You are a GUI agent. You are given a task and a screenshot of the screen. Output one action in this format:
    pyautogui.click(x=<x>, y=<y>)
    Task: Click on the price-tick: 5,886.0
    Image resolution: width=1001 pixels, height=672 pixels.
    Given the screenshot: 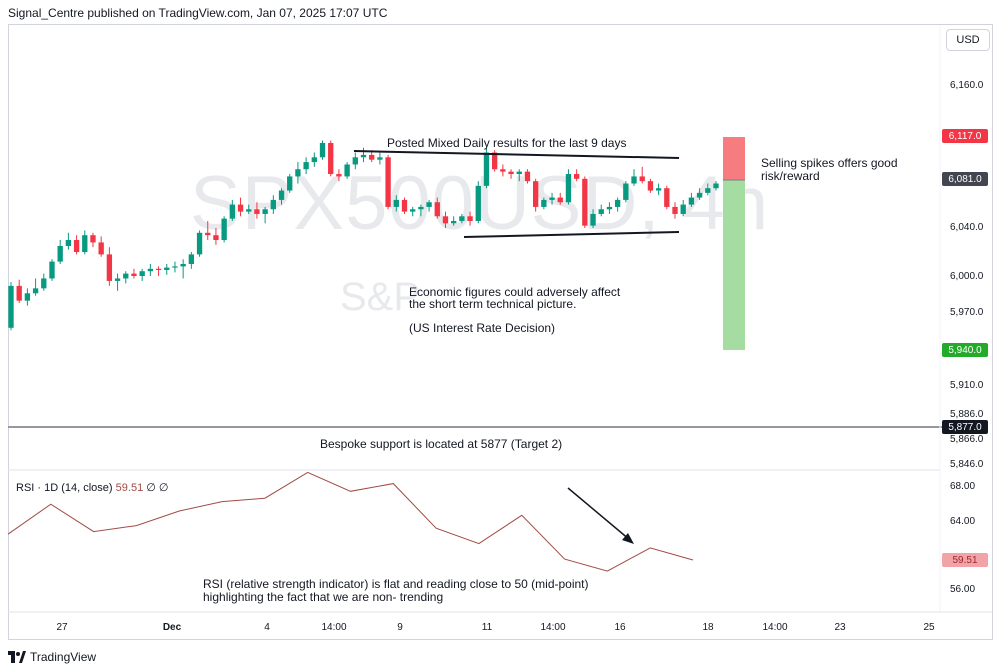 What is the action you would take?
    pyautogui.click(x=967, y=414)
    